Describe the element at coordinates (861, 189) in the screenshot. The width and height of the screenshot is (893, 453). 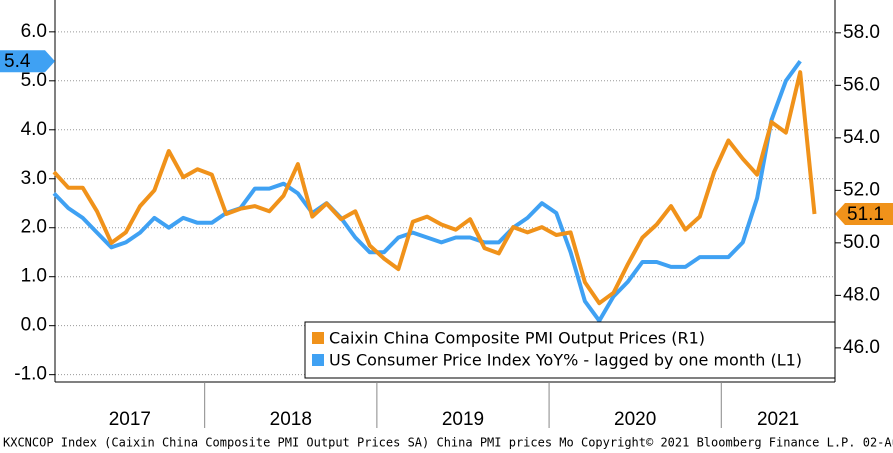
I see `y2-tick-label: 52.0` at that location.